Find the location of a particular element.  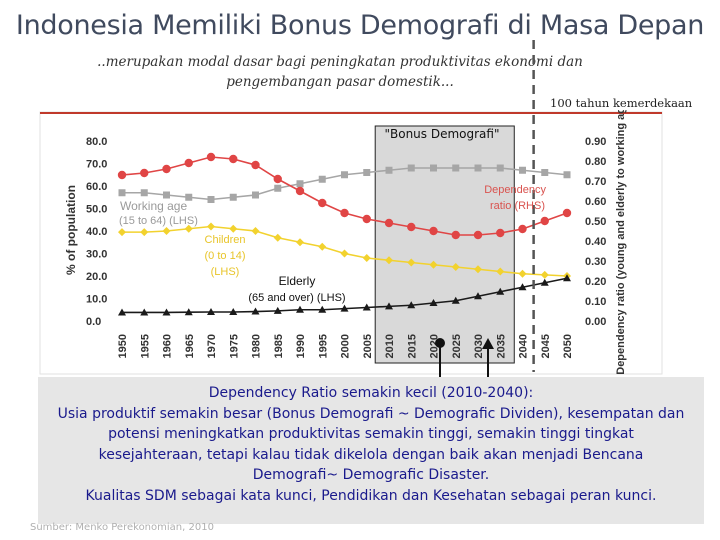

x-tick-label: 1990 is located at coordinates (301, 346).